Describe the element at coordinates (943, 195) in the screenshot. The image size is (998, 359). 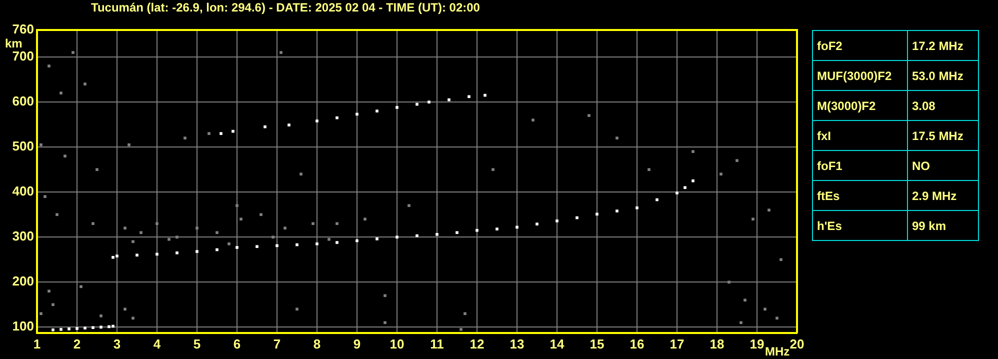
I see `text: 2.9 MHz` at that location.